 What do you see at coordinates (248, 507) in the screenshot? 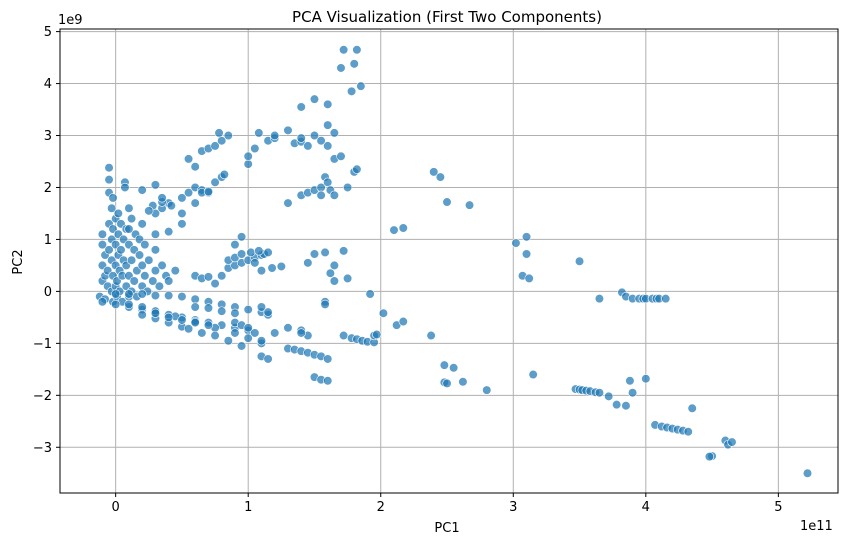
I see `x-tick-label: 1` at bounding box center [248, 507].